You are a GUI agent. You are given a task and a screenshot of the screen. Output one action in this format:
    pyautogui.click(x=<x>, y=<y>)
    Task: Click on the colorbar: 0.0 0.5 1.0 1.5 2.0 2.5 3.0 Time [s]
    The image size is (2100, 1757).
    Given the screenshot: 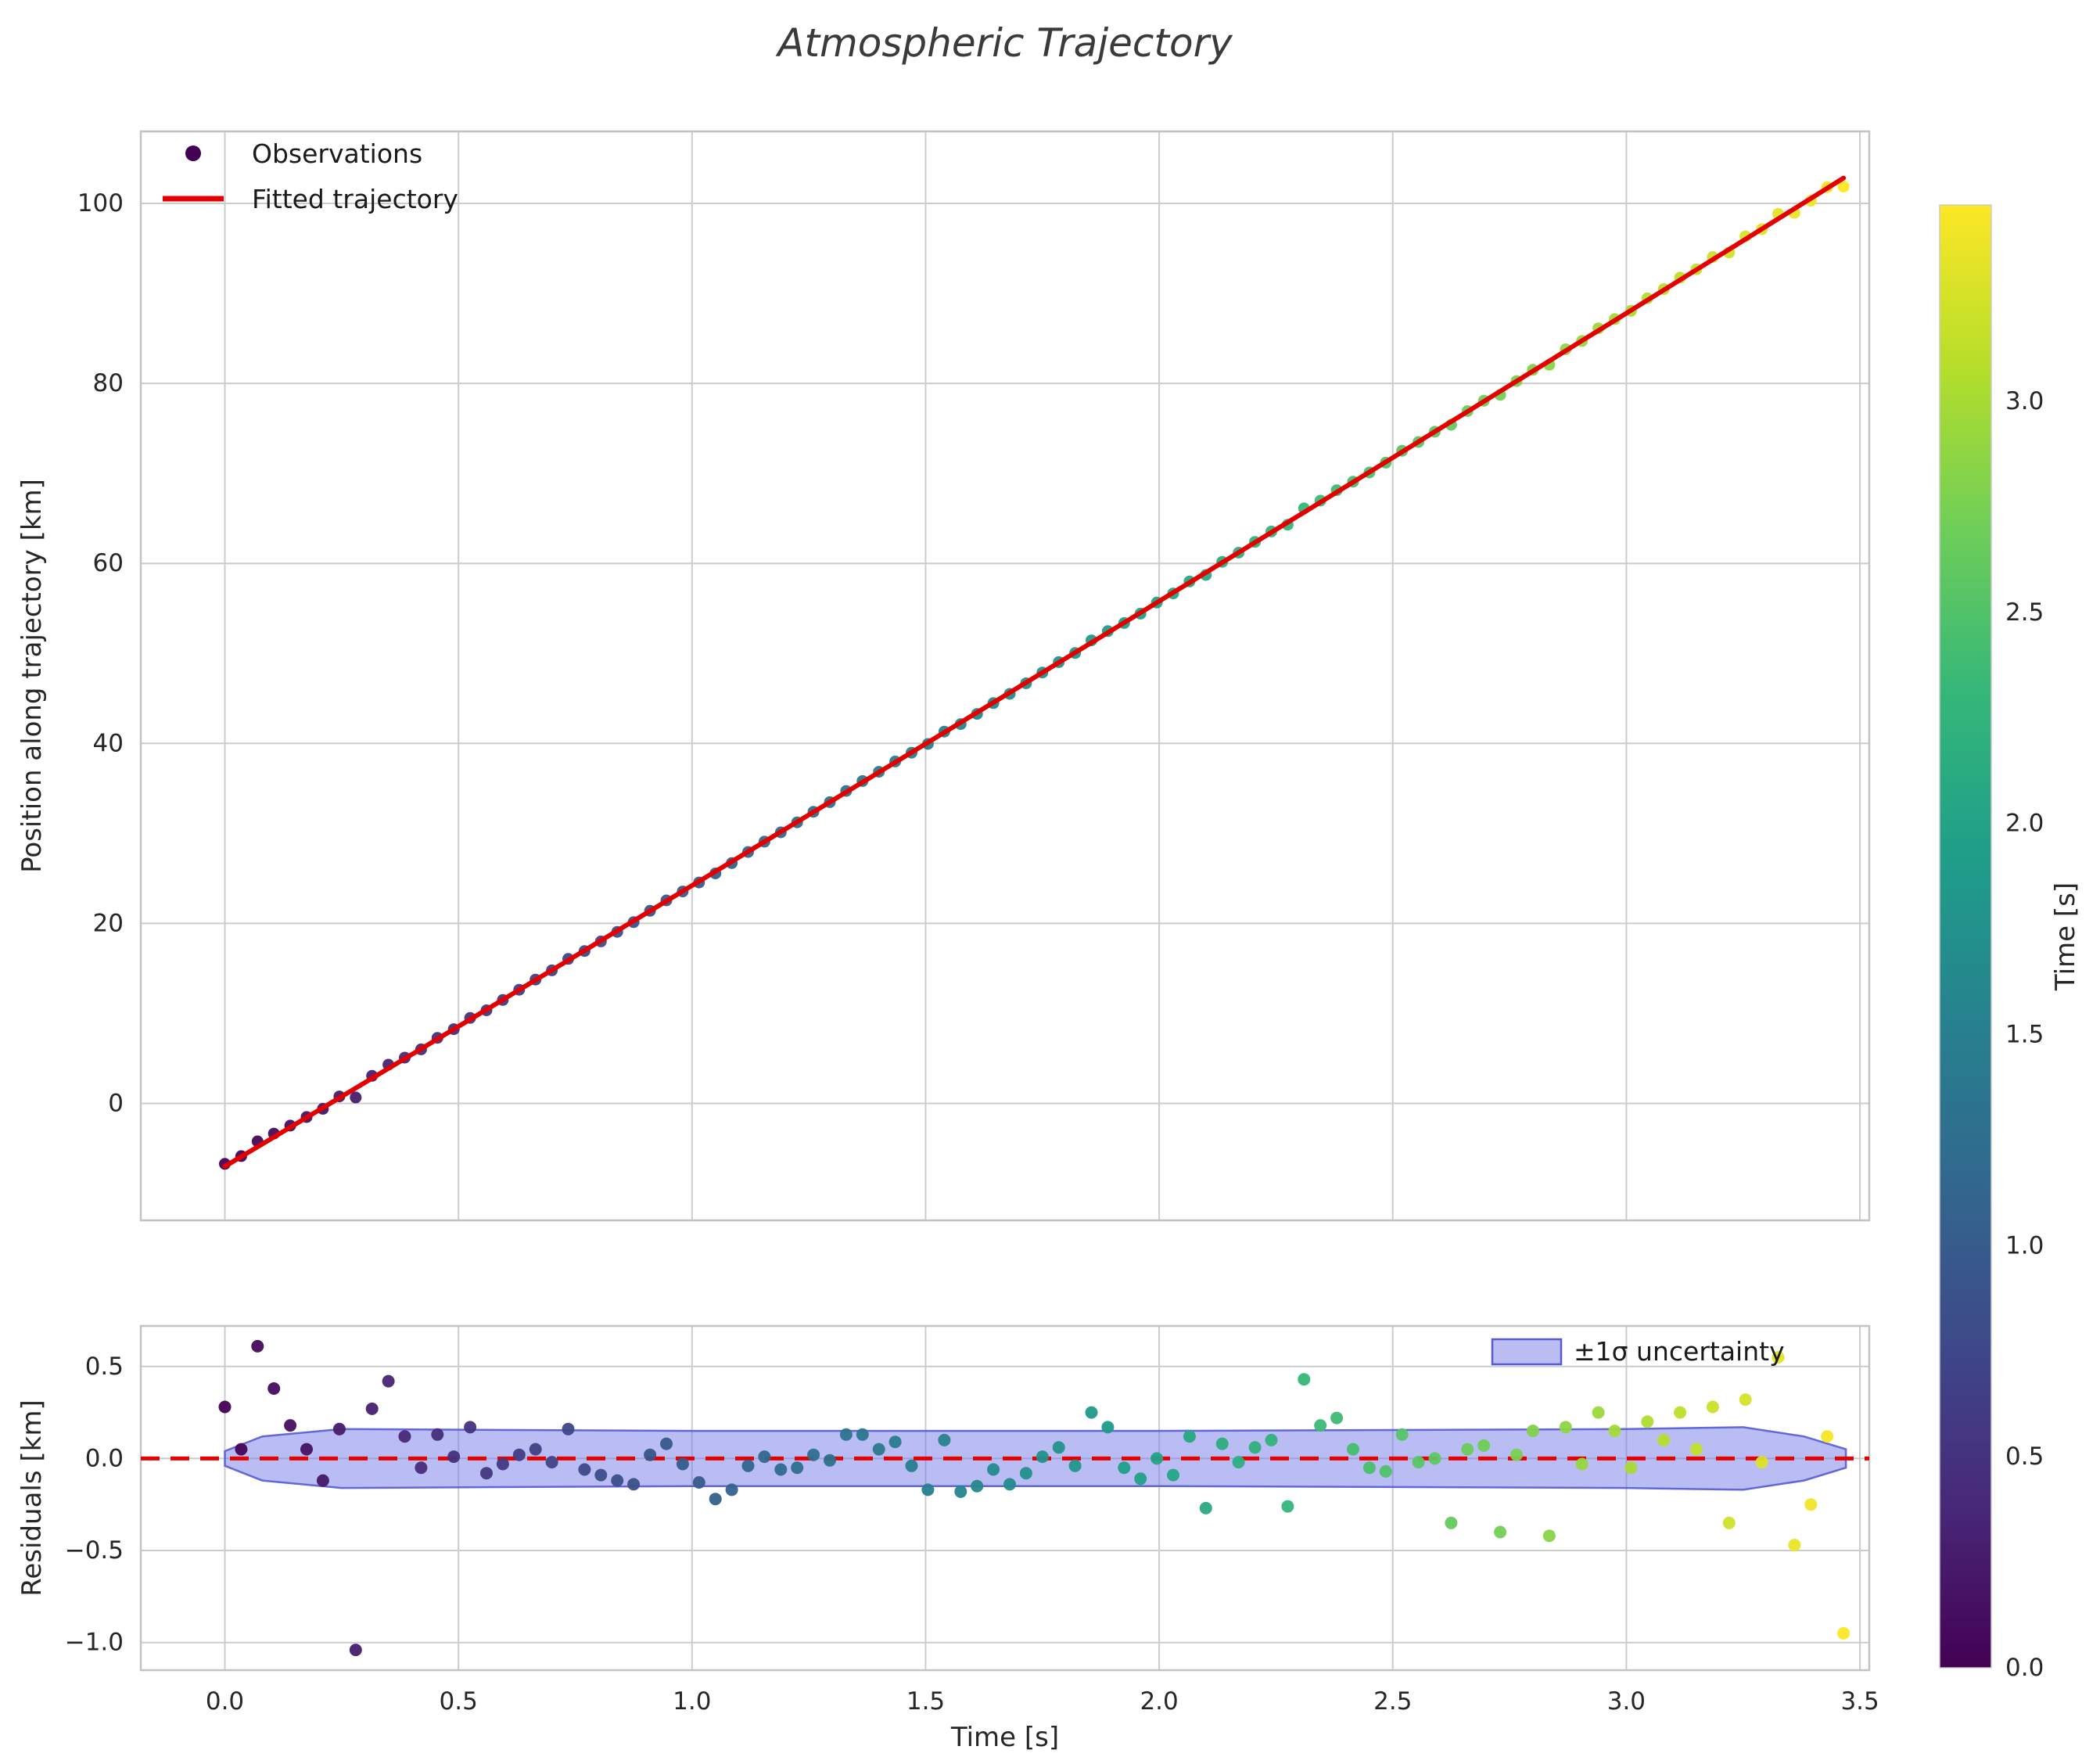 What is the action you would take?
    pyautogui.click(x=2010, y=943)
    